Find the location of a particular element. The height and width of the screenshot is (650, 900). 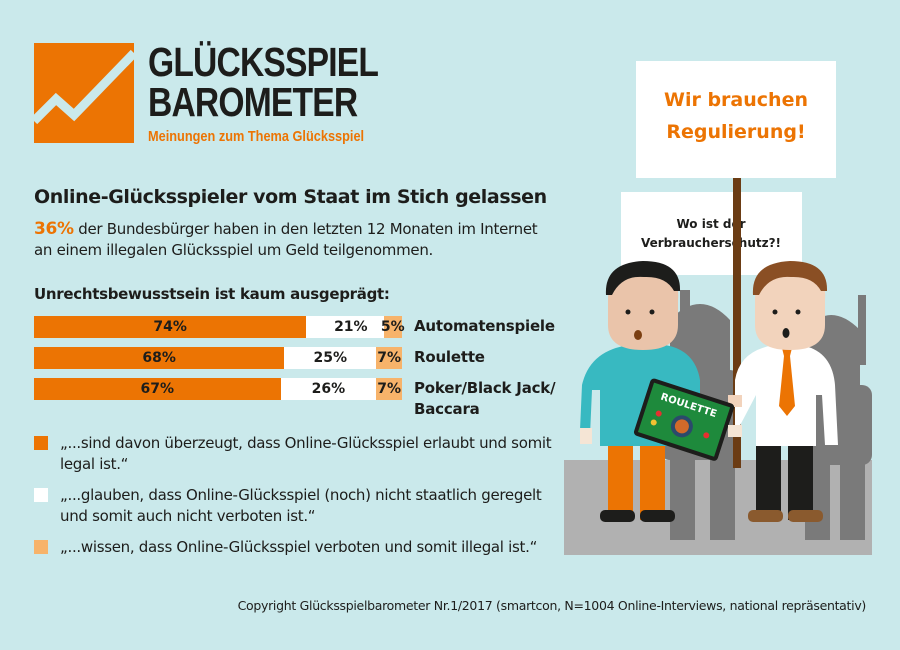

sign-small is located at coordinates (711, 233).